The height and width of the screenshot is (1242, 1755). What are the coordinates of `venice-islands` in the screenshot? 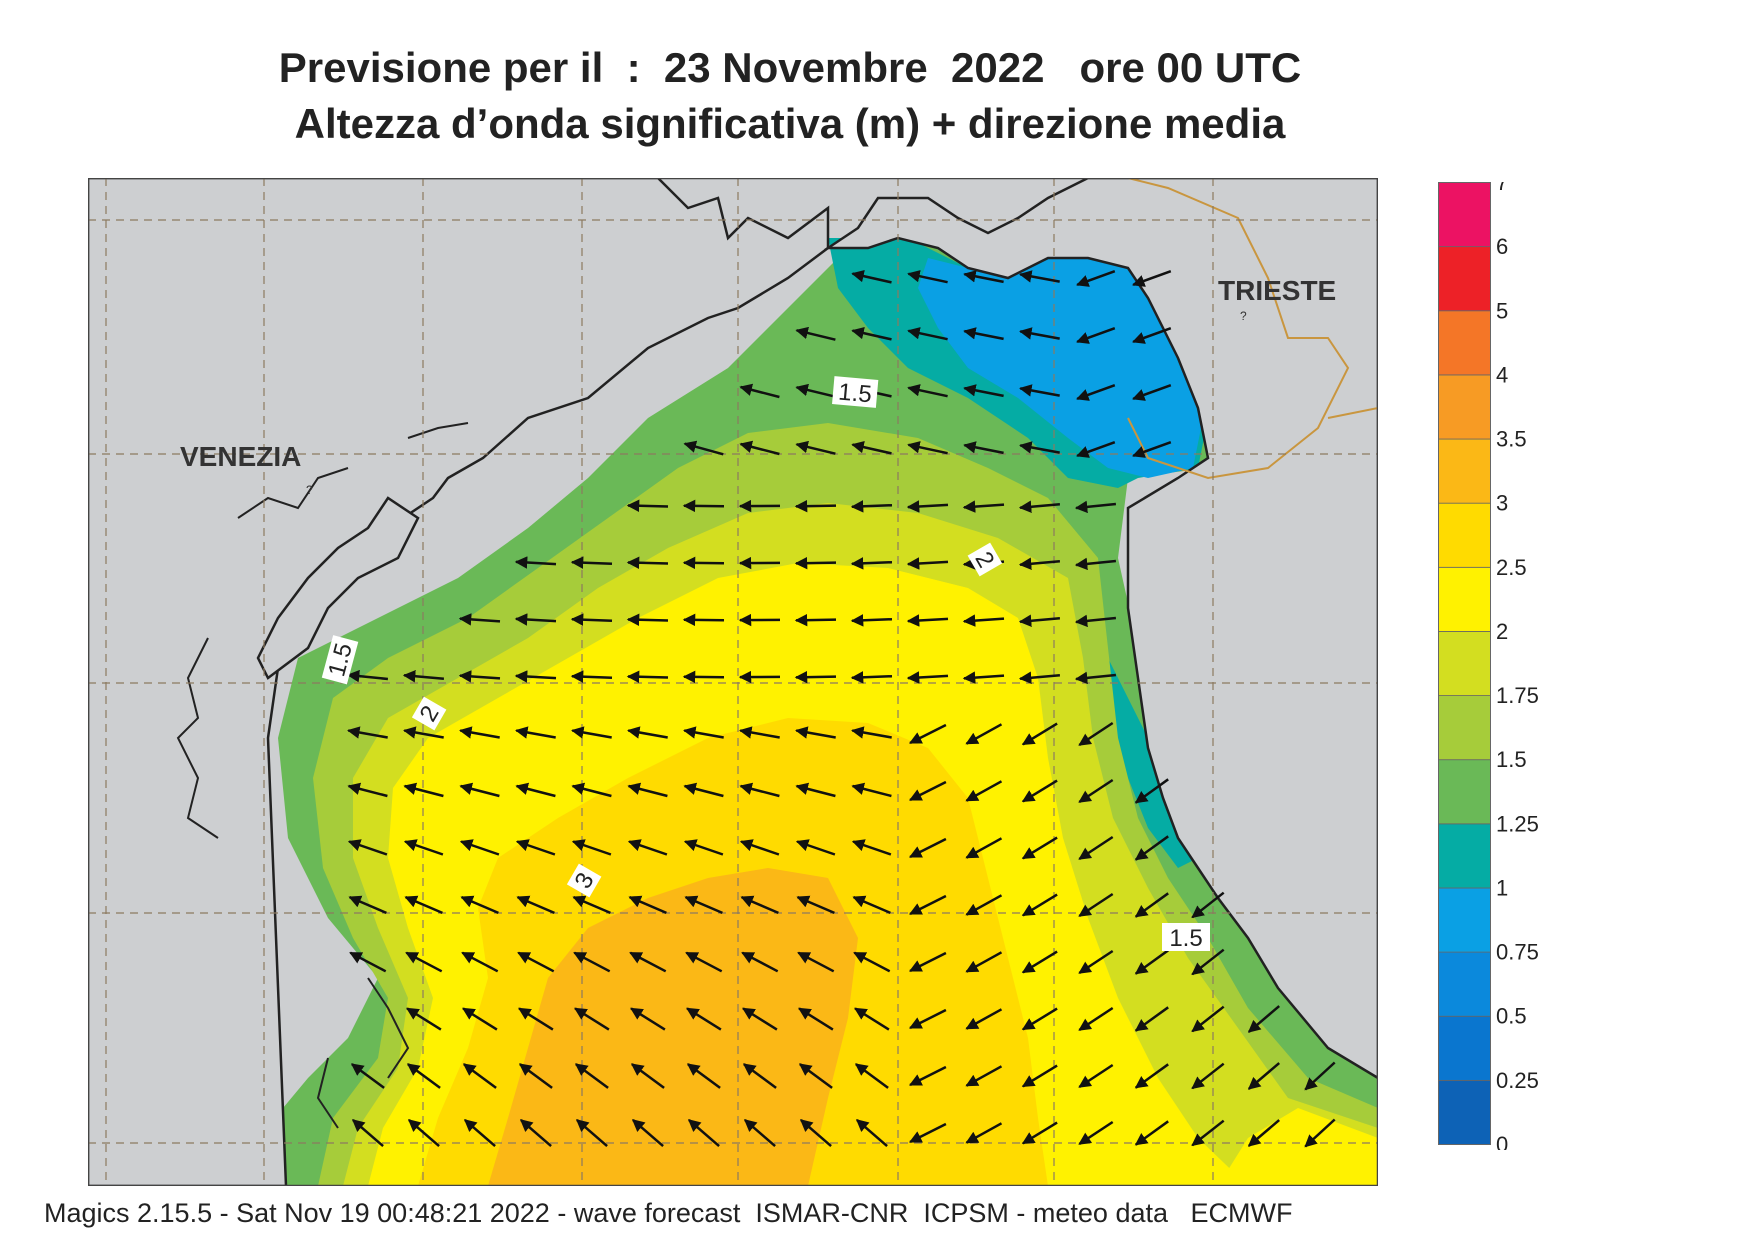 It's located at (338, 588).